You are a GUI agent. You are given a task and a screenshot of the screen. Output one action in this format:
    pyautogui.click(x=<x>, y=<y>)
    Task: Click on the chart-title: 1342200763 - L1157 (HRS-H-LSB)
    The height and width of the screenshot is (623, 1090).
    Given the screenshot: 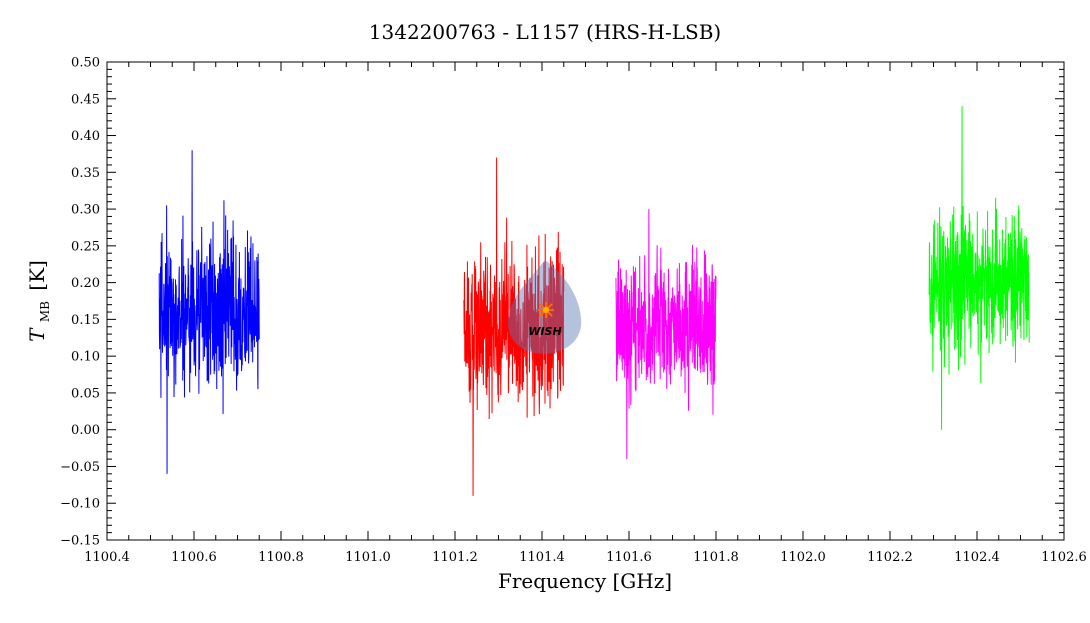 What is the action you would take?
    pyautogui.click(x=545, y=32)
    